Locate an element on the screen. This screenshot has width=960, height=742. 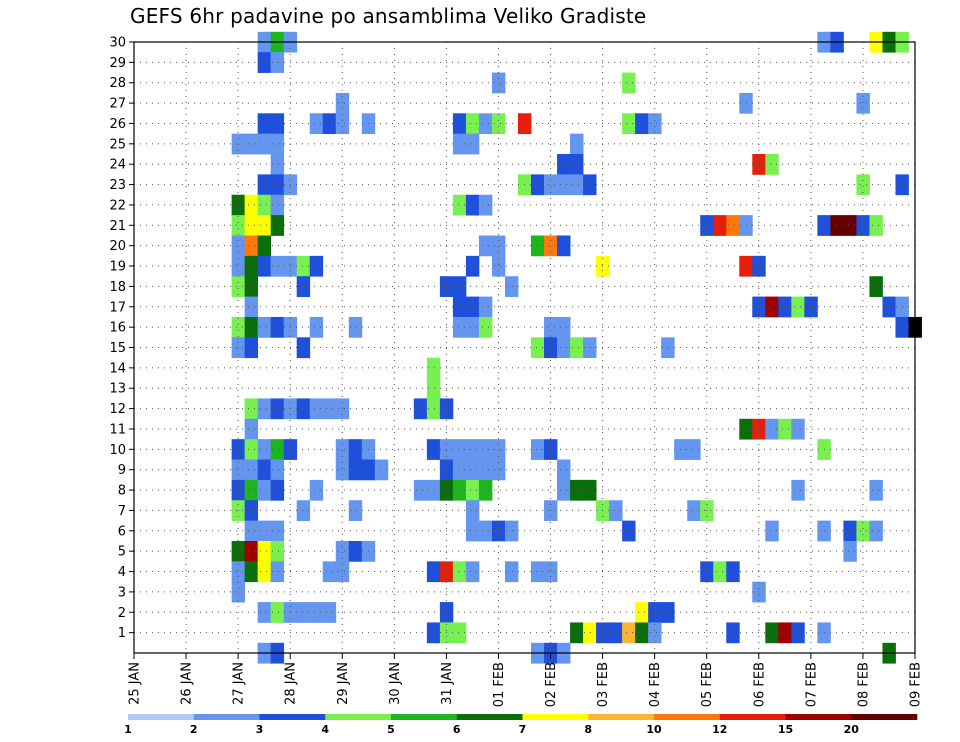
y-tick-label: 19 is located at coordinates (117, 267).